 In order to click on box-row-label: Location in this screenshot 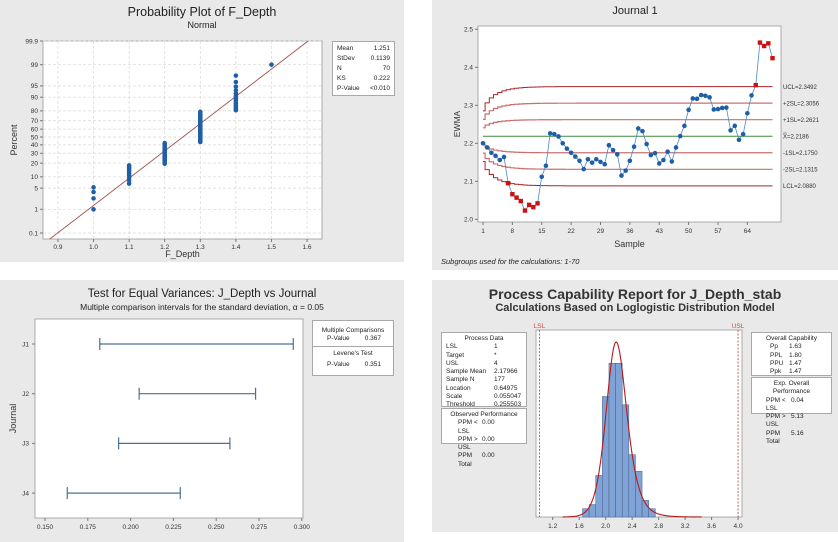, I will do `click(458, 388)`.